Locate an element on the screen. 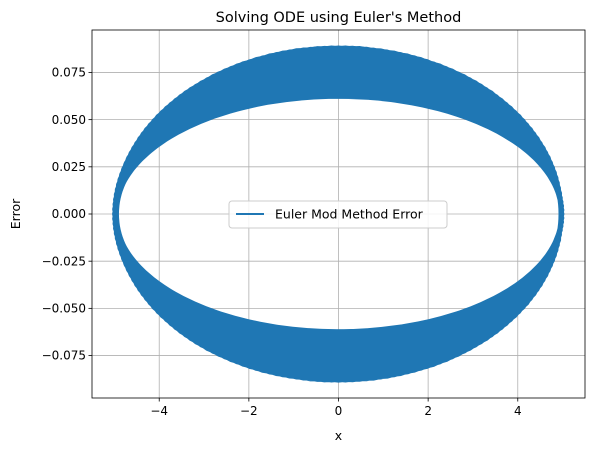 Image resolution: width=596 pixels, height=453 pixels. legend-box is located at coordinates (338, 214).